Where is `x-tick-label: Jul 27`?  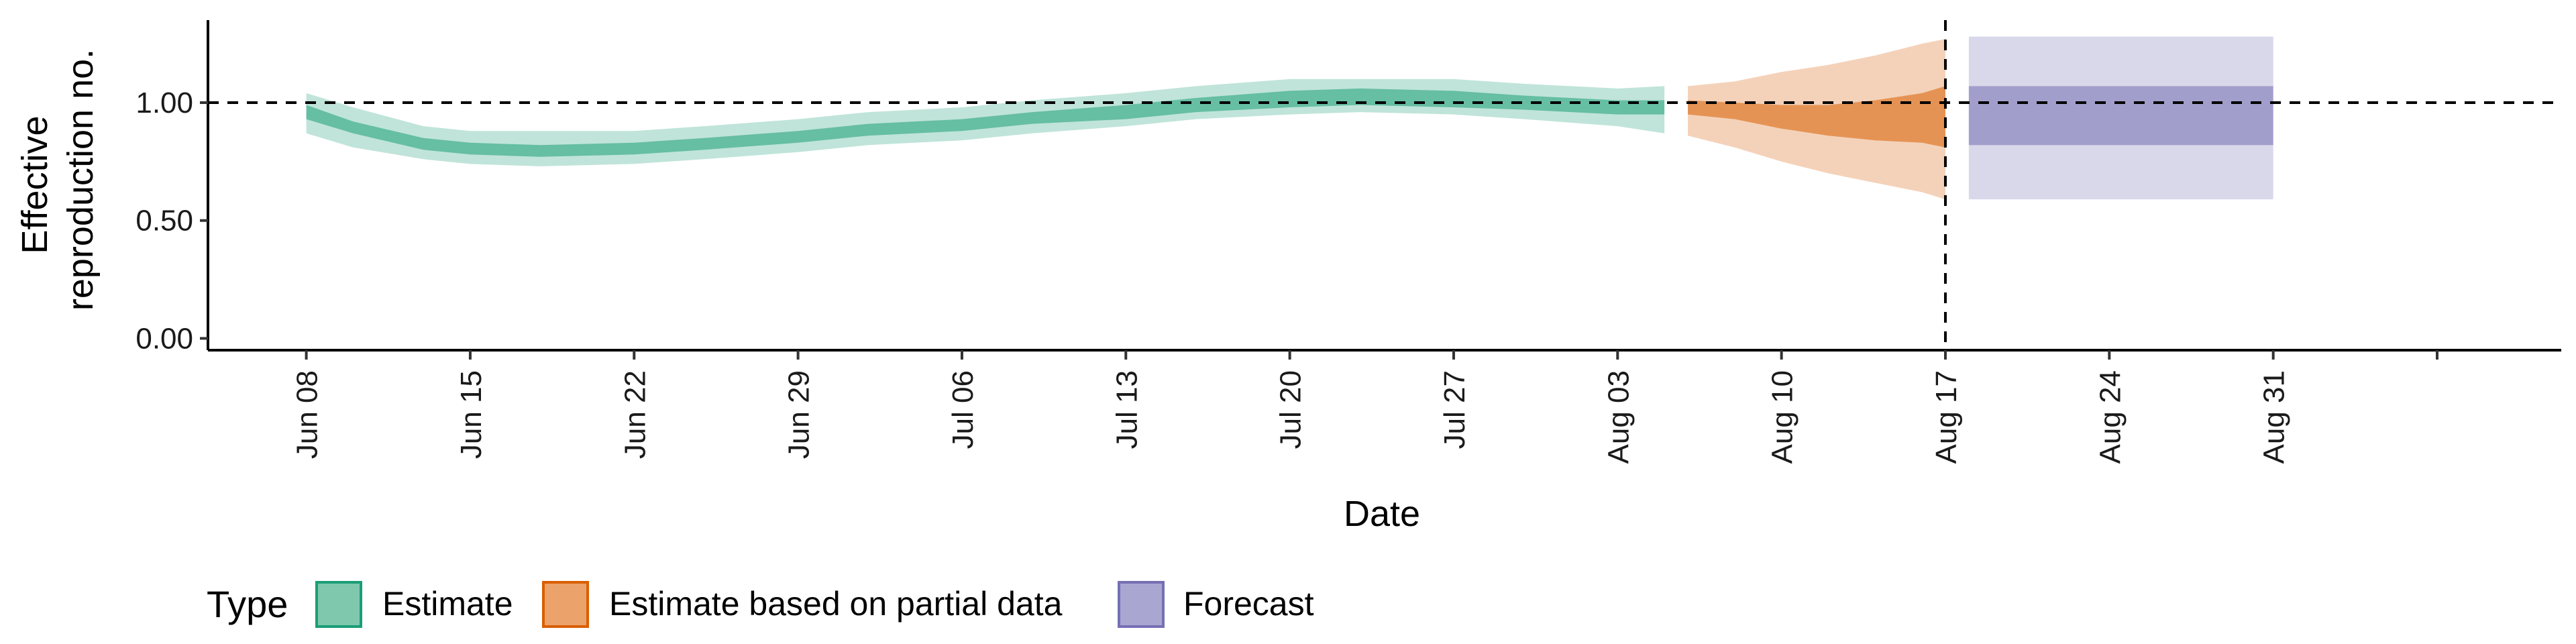
x-tick-label: Jul 27 is located at coordinates (1454, 409).